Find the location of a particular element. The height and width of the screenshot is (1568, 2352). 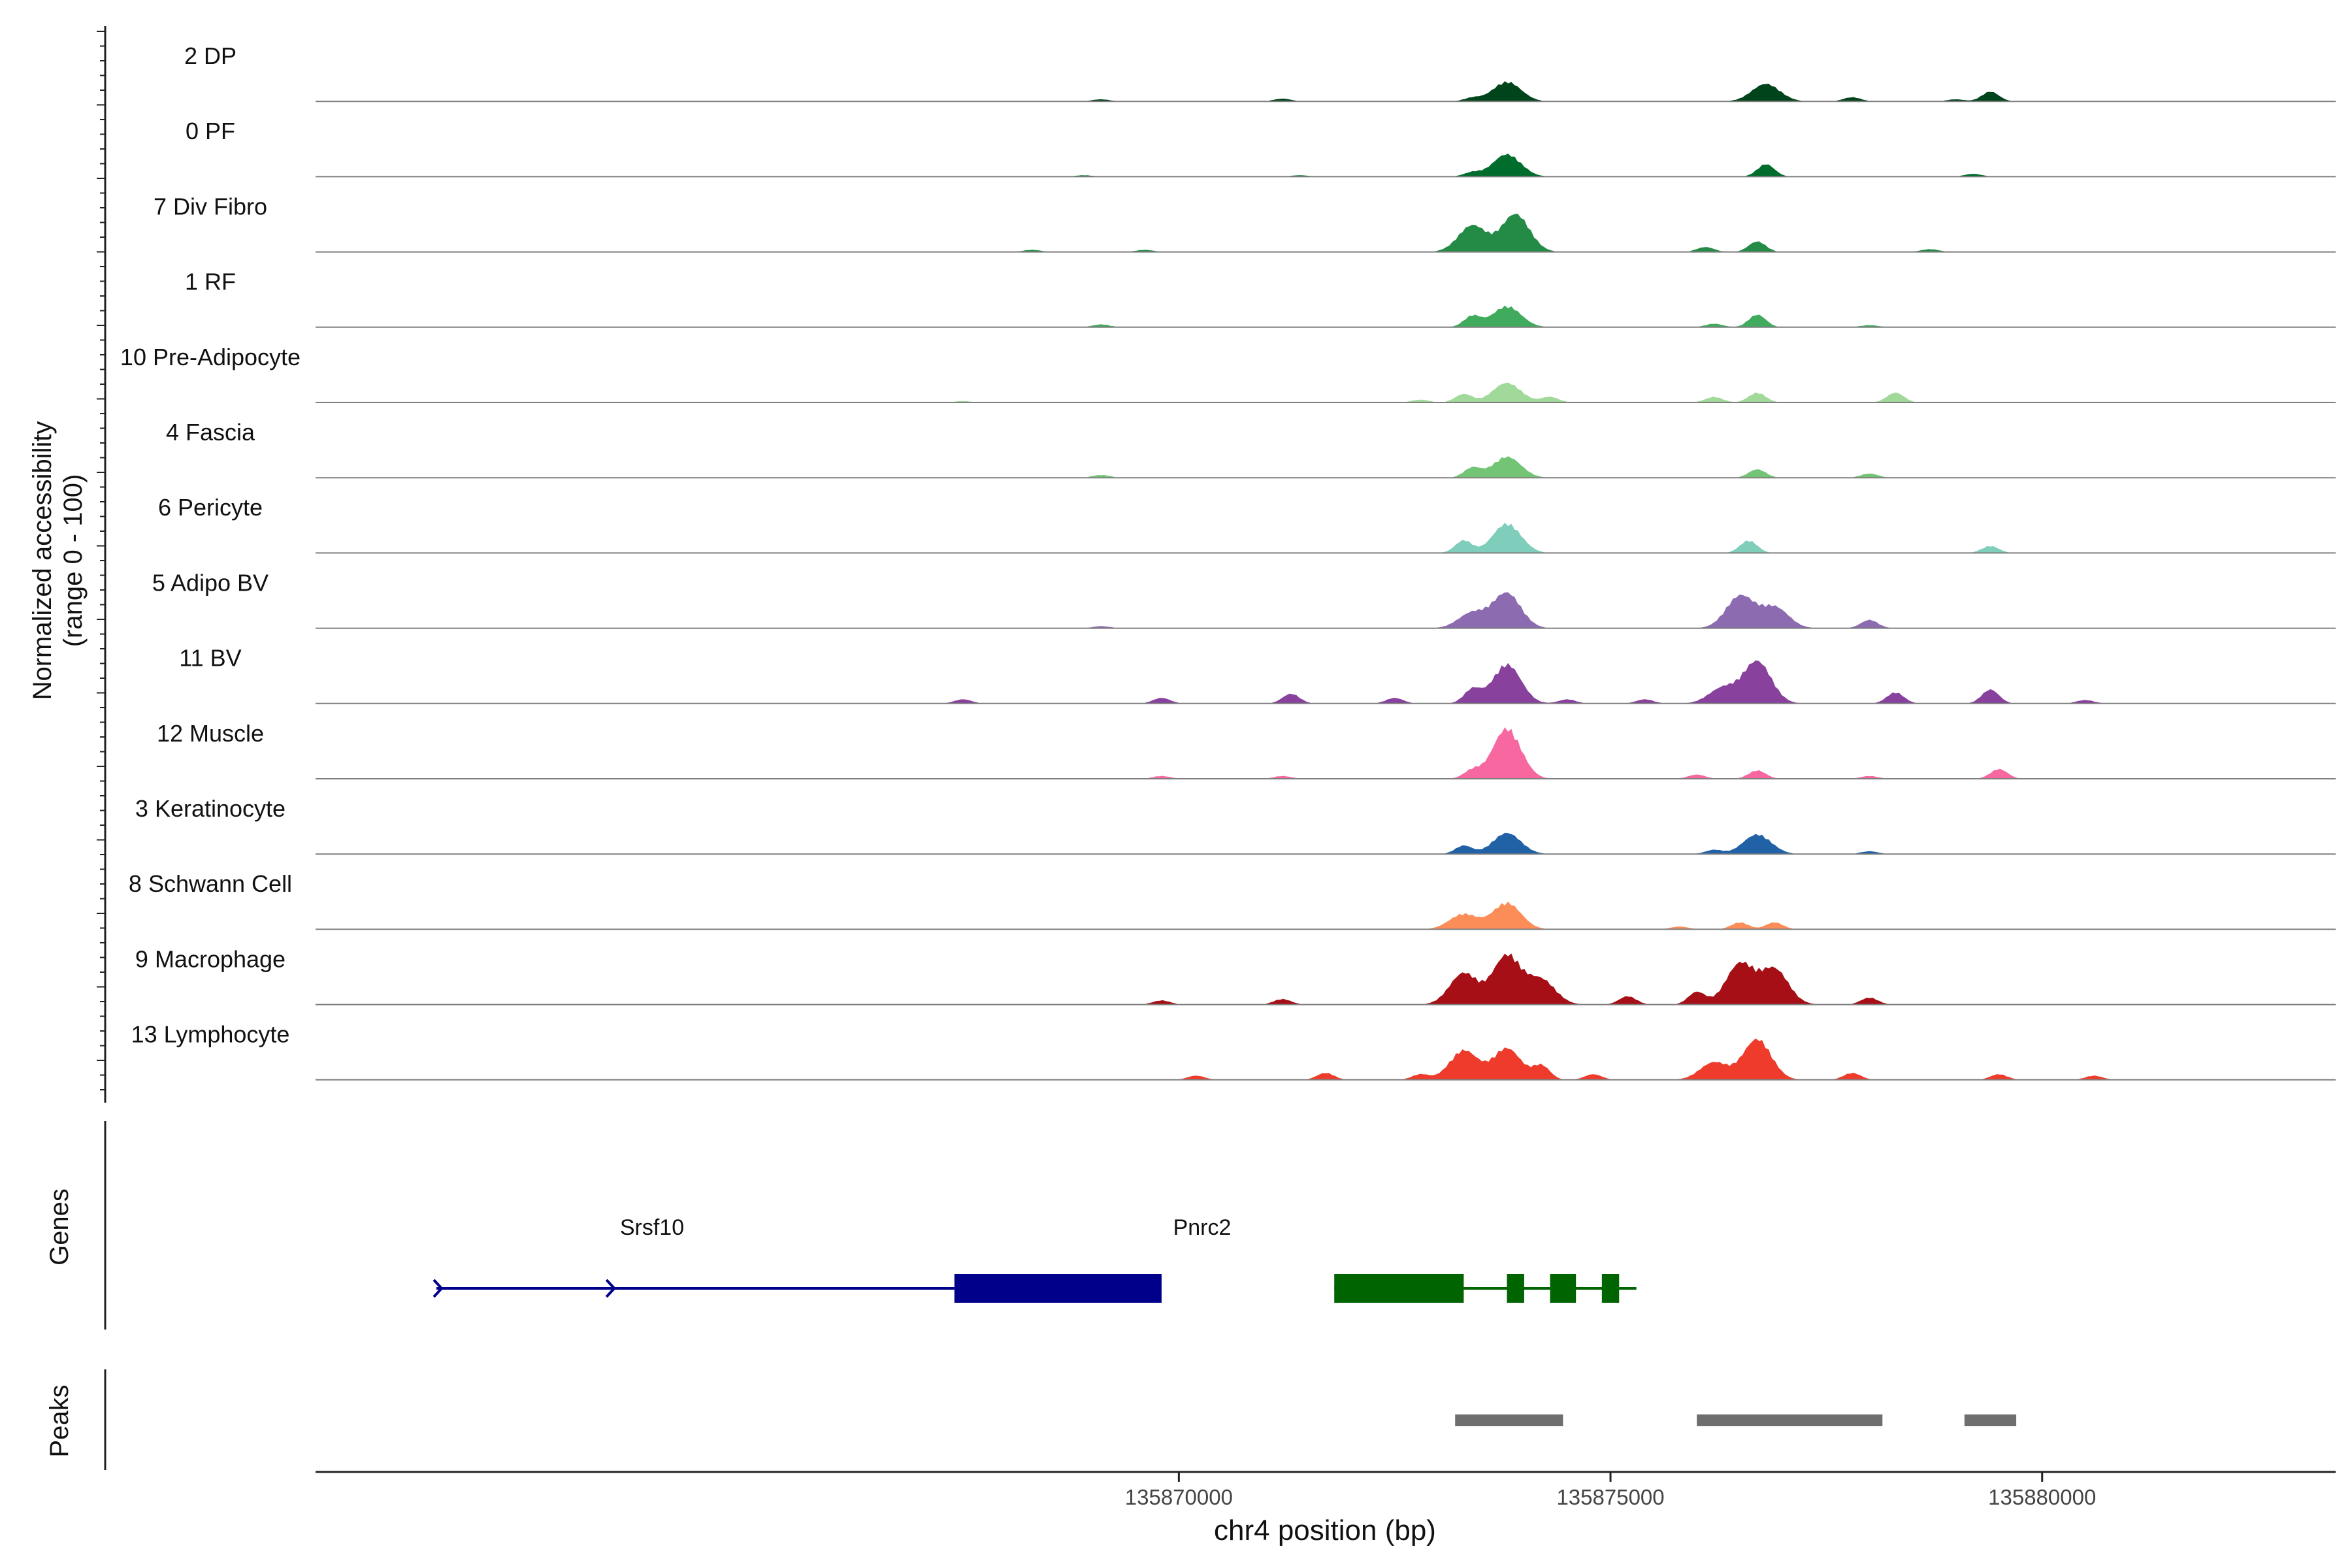

track-label: 7 Div Fibro is located at coordinates (210, 206).